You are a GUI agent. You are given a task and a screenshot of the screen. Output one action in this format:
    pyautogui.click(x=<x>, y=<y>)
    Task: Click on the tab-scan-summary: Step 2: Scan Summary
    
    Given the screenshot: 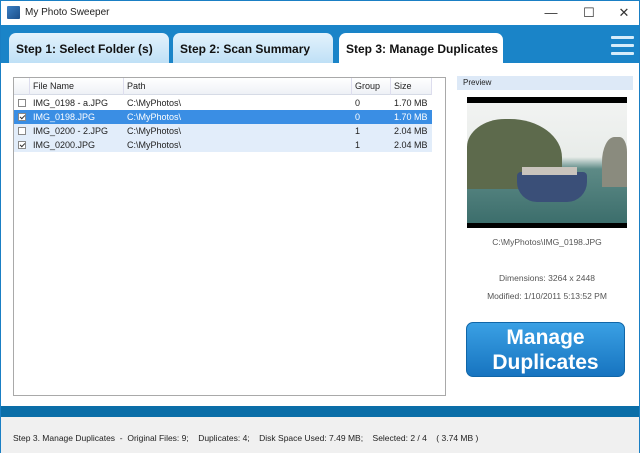 What is the action you would take?
    pyautogui.click(x=253, y=48)
    